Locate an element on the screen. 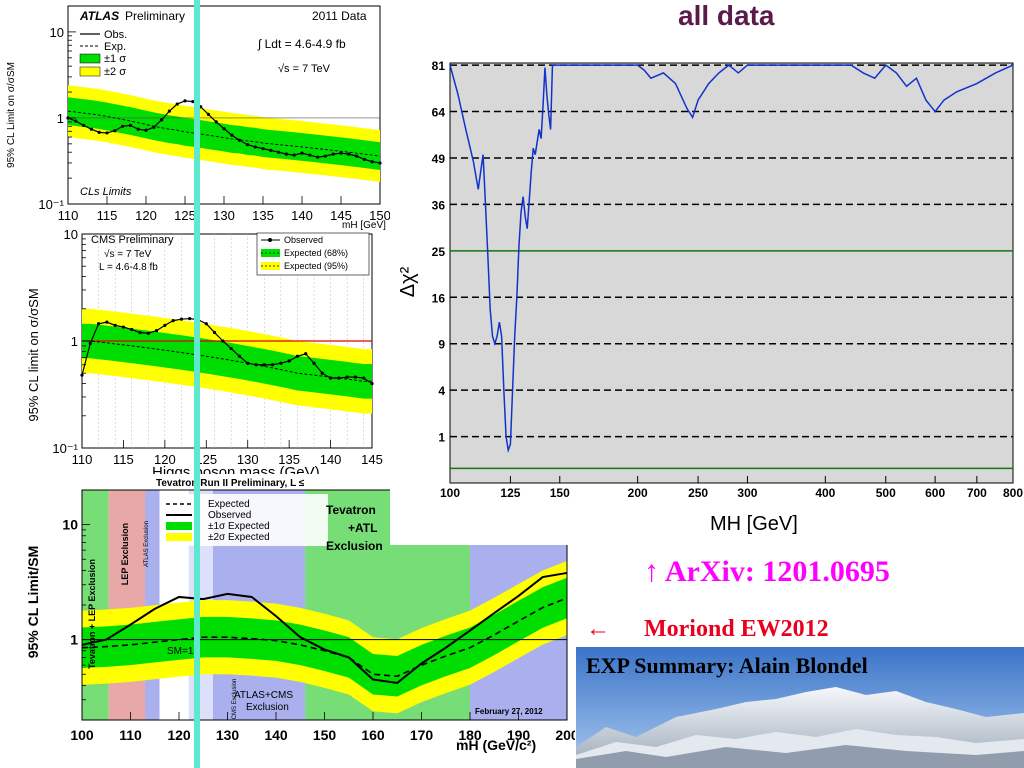  chi2-xtick-label: 150 is located at coordinates (560, 493).